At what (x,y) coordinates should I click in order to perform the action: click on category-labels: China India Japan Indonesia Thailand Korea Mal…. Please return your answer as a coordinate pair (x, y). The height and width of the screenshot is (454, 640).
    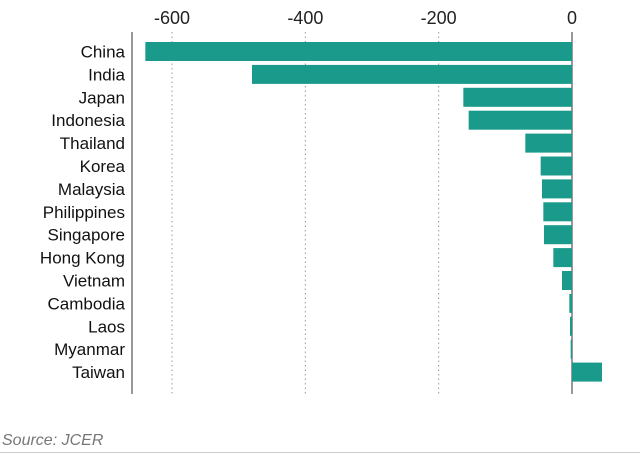
    Looking at the image, I should click on (83, 213).